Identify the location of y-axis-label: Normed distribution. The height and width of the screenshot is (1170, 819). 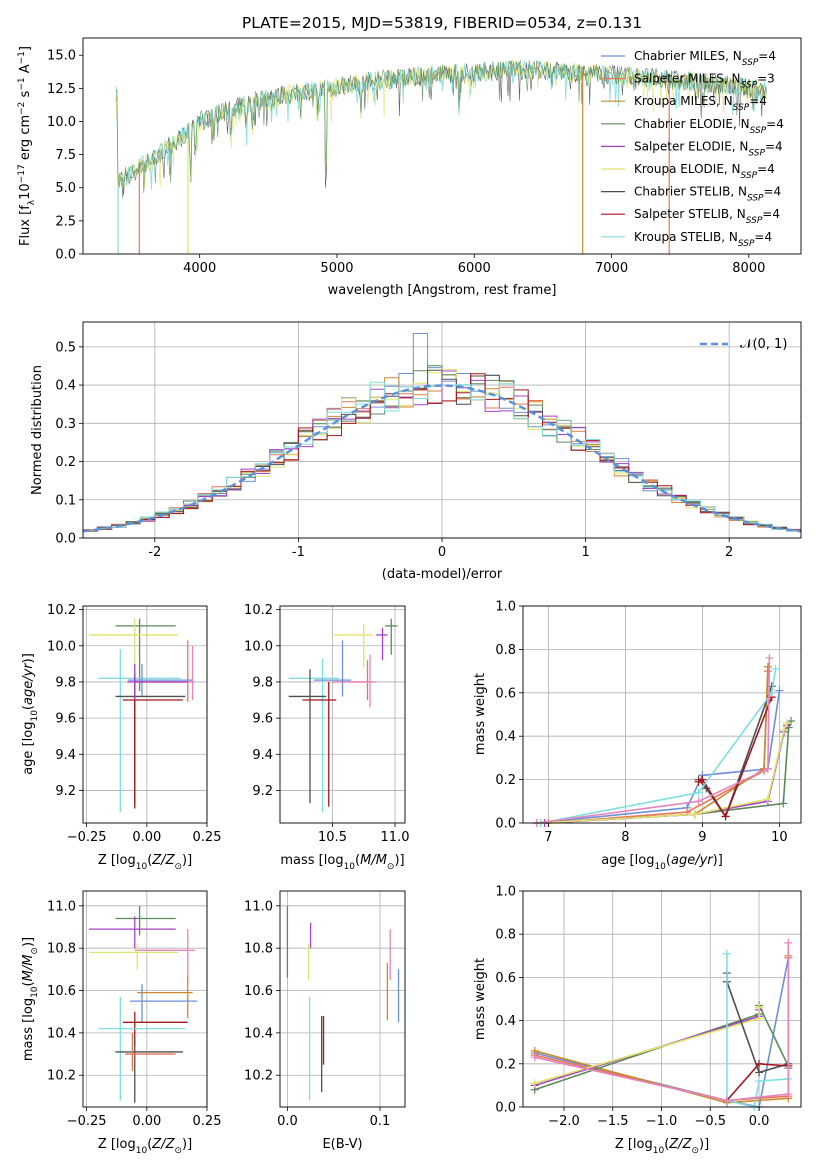
(37, 430).